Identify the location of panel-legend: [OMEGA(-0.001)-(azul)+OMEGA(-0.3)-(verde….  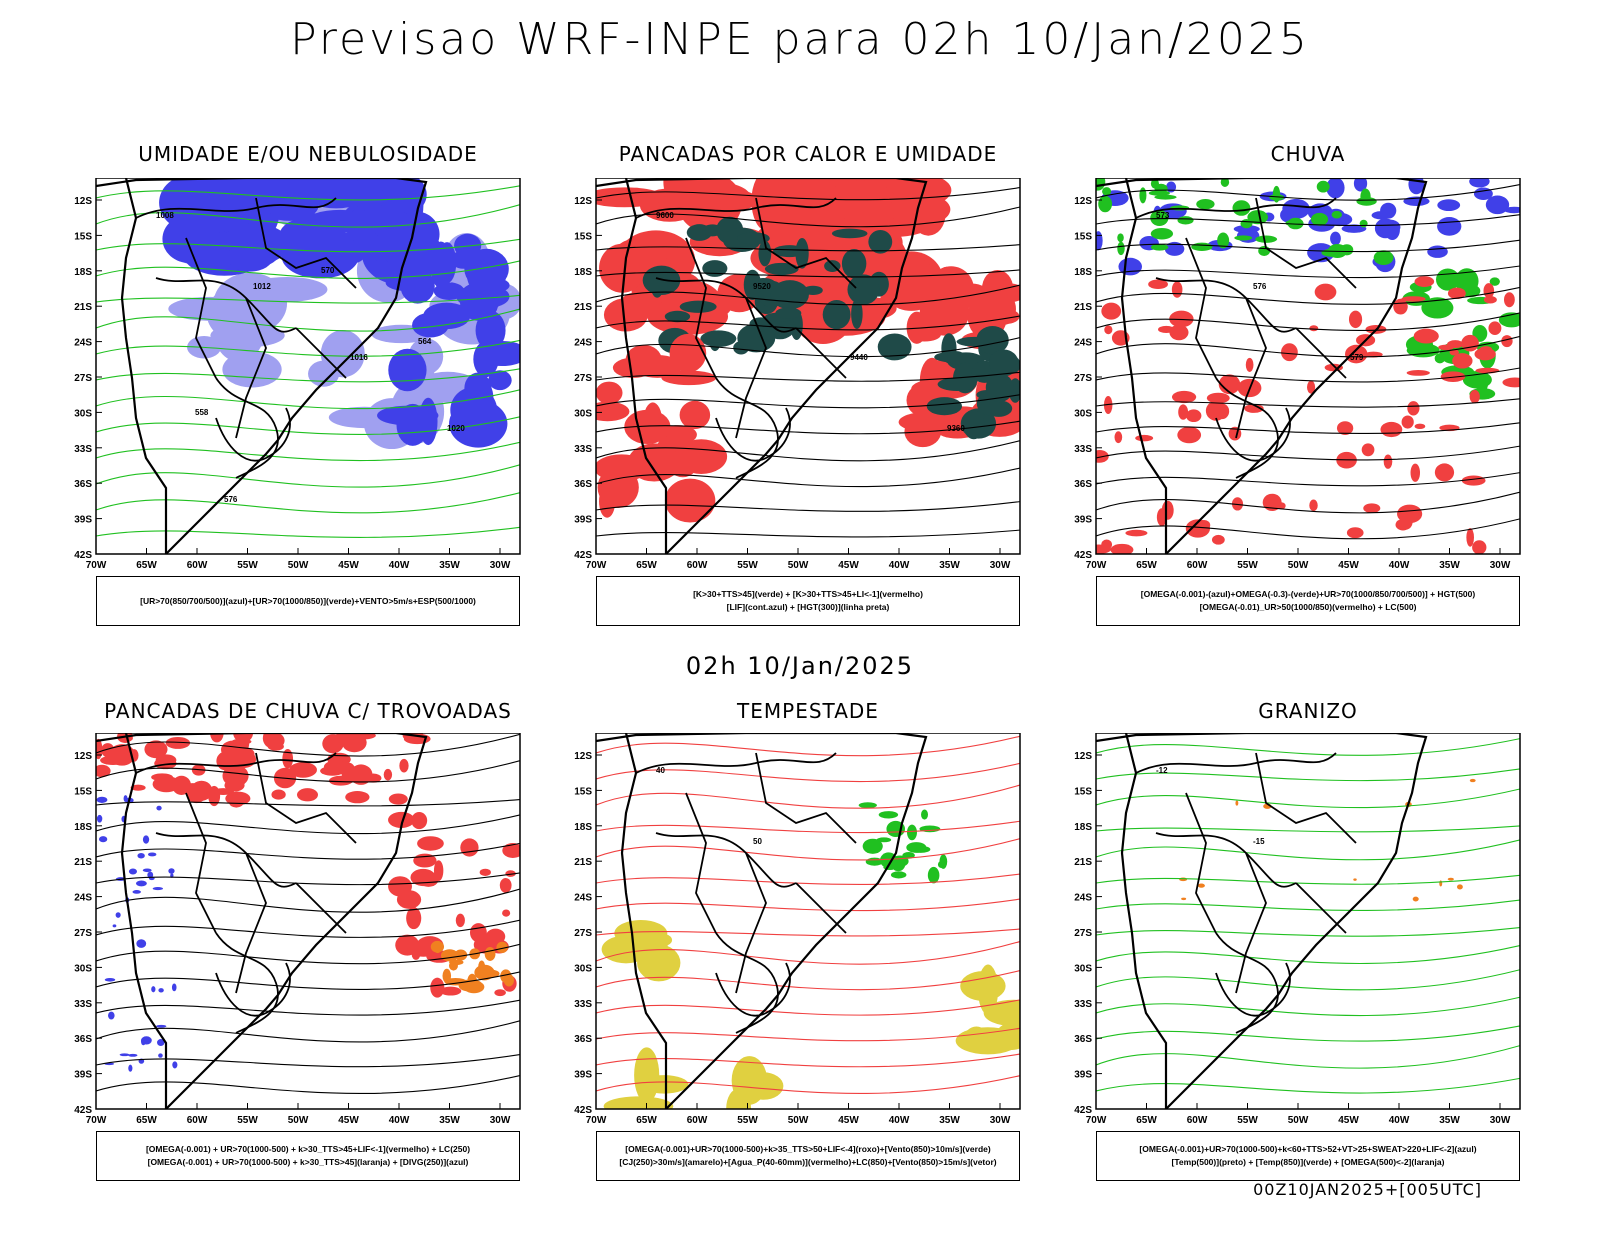
(1308, 601).